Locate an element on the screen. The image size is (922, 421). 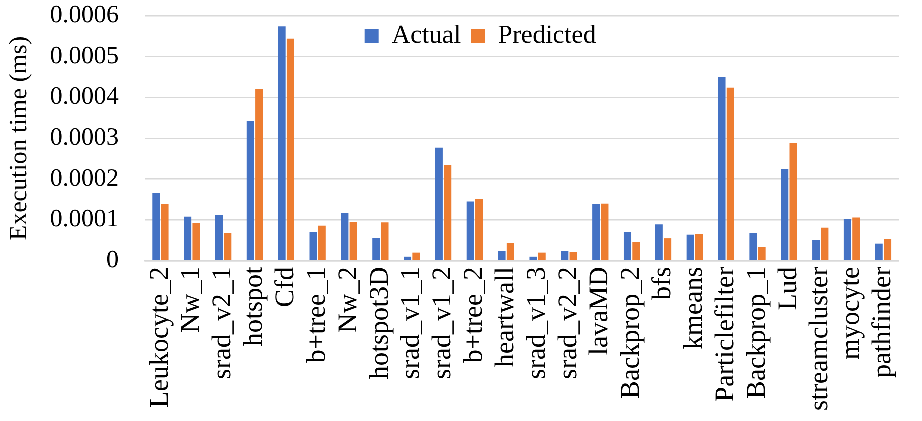
x-tick-label: streamcluster is located at coordinates (819, 339).